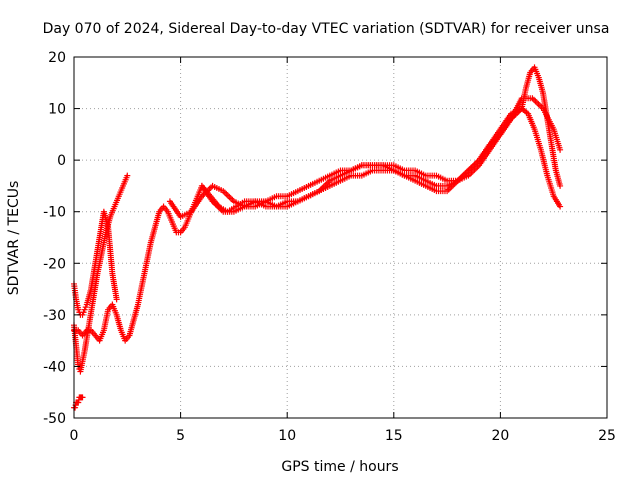 This screenshot has width=640, height=480. Describe the element at coordinates (57, 58) in the screenshot. I see `y-tick-label: 20` at that location.